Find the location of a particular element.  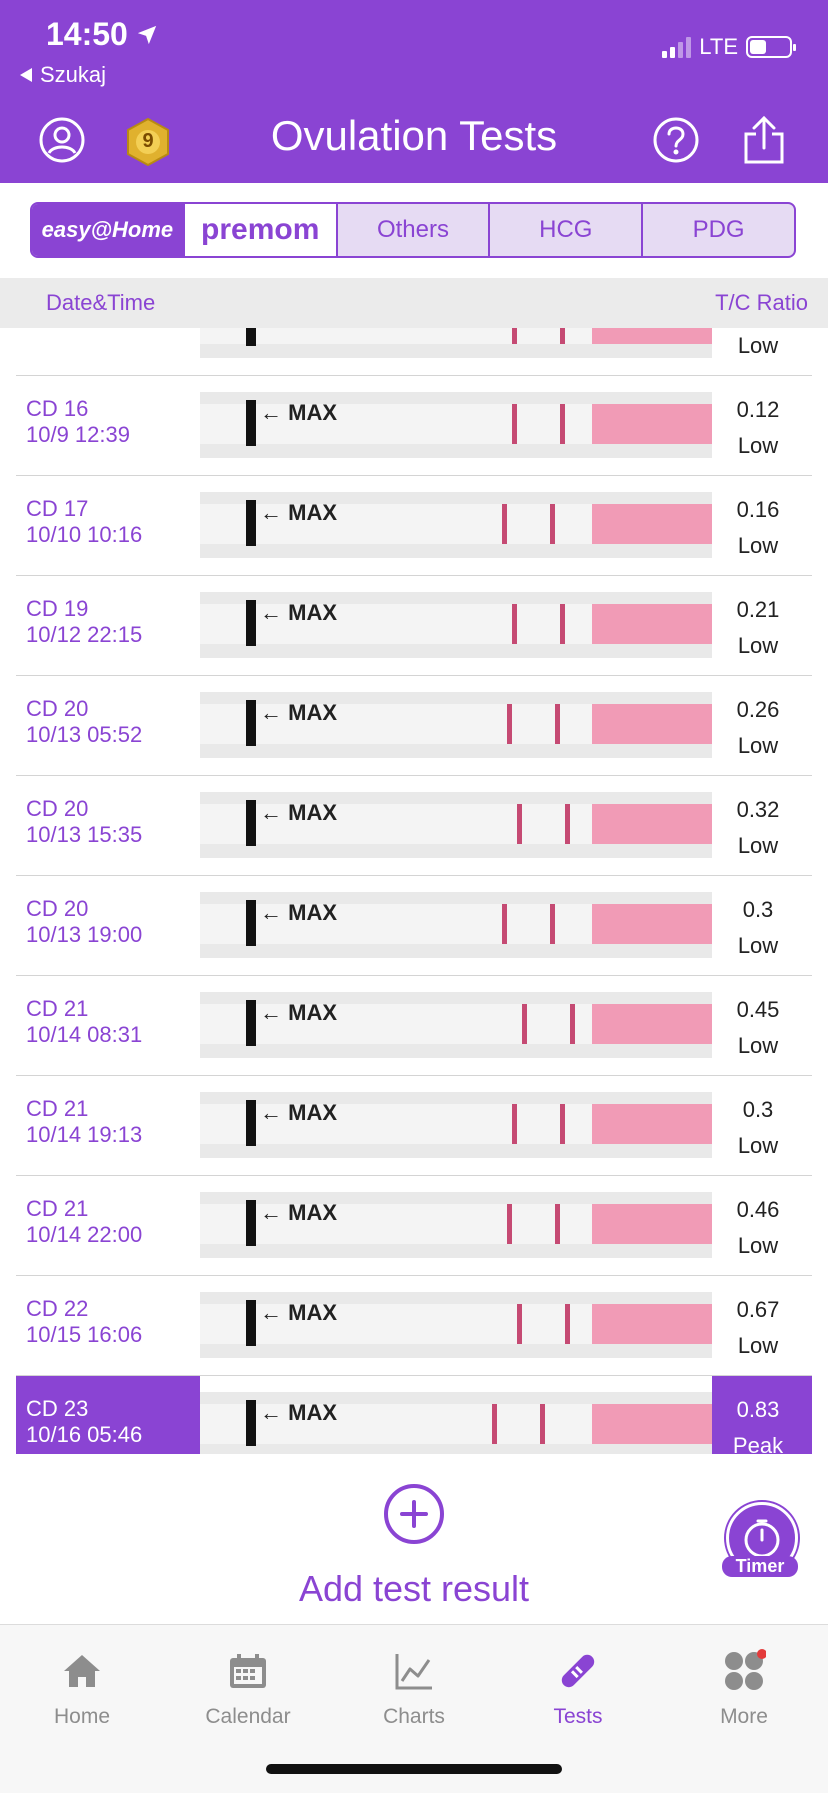

home-icon is located at coordinates (82, 1671).